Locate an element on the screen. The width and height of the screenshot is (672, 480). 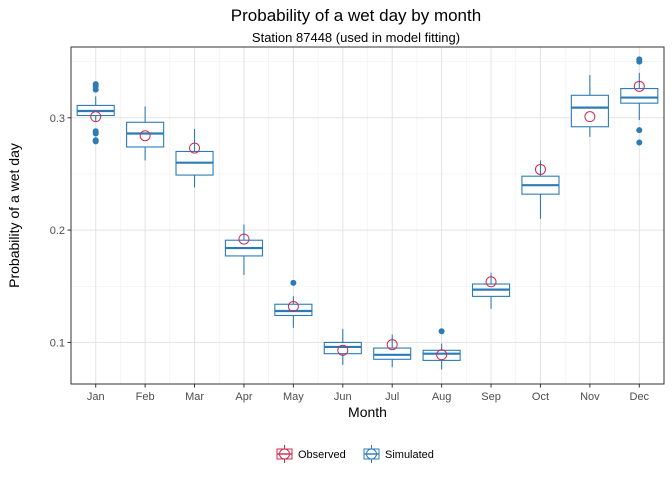
x-tick-label: Apr is located at coordinates (243, 397).